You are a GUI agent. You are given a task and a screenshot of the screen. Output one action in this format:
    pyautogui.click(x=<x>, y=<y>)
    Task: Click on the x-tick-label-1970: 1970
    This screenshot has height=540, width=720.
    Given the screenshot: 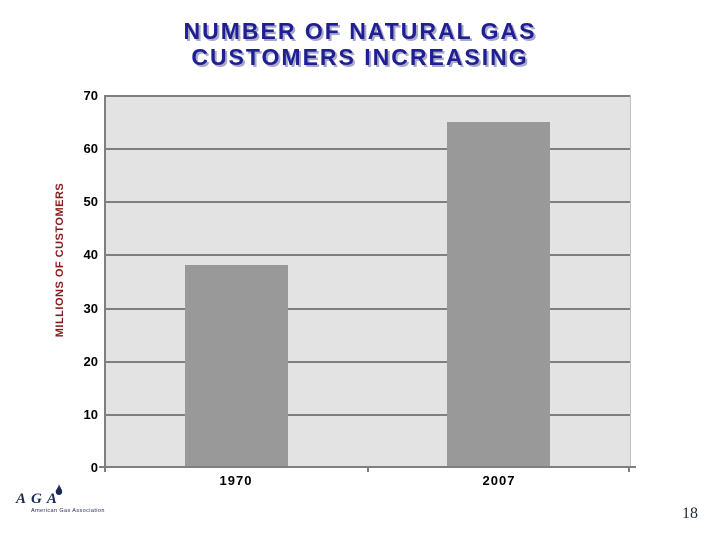 What is the action you would take?
    pyautogui.click(x=236, y=480)
    